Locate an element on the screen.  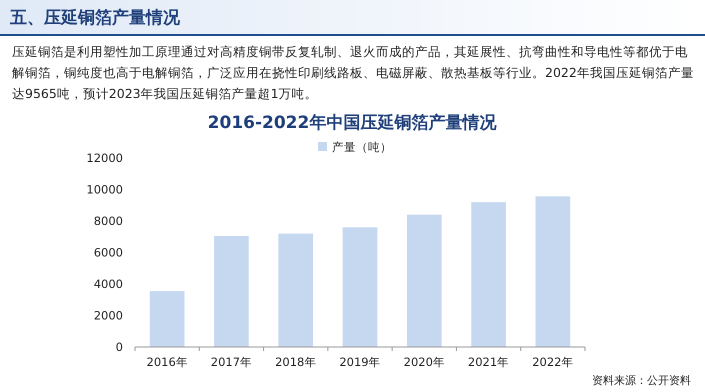
text: 压延铜箔是利用塑性加工原理通过对高精度铜带反复轧制、退火而成的产品，其延展性、抗弯曲性和导电性等都优于电解铜箔，铜纯度也高于电解铜箔，广泛应用在挠性印刷线路板、电磁屏蔽、散热基板等行业。2022年我国压延铜箔产量达9565吨，预计2023年我国压延铜箔产量超1万吨。 is located at coordinates (353, 73).